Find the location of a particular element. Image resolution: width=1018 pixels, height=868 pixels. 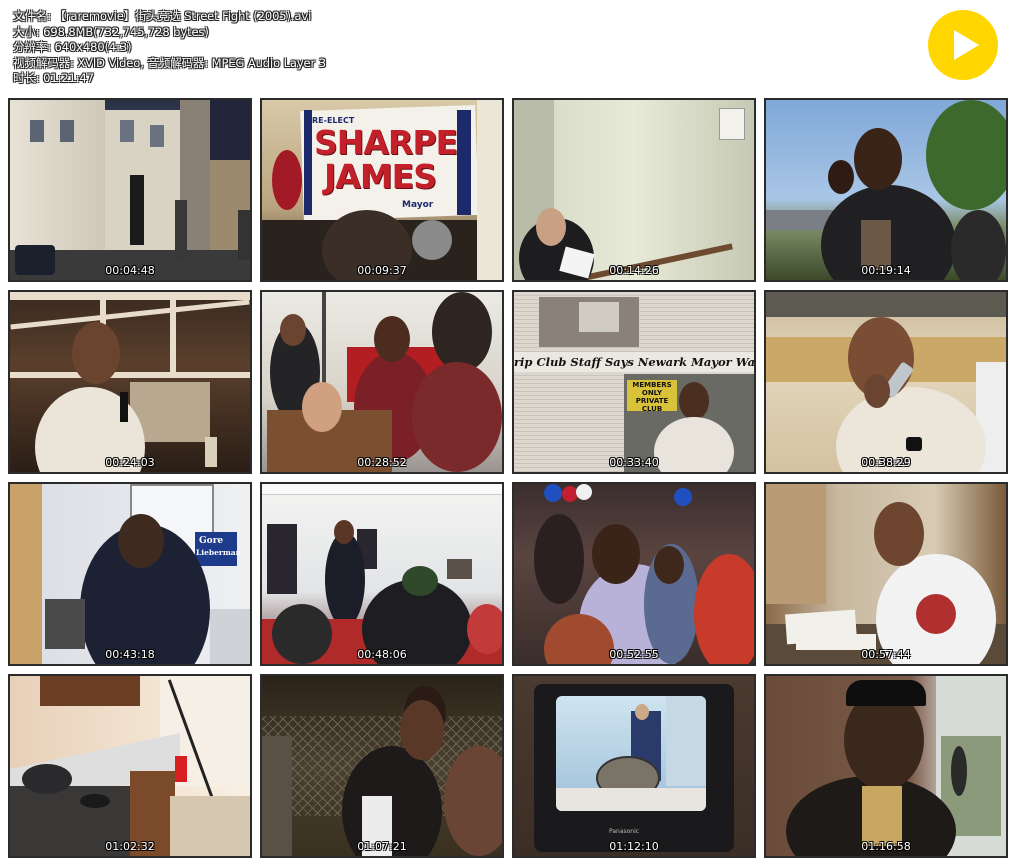

timestamp: 00:48:06 is located at coordinates (382, 654).